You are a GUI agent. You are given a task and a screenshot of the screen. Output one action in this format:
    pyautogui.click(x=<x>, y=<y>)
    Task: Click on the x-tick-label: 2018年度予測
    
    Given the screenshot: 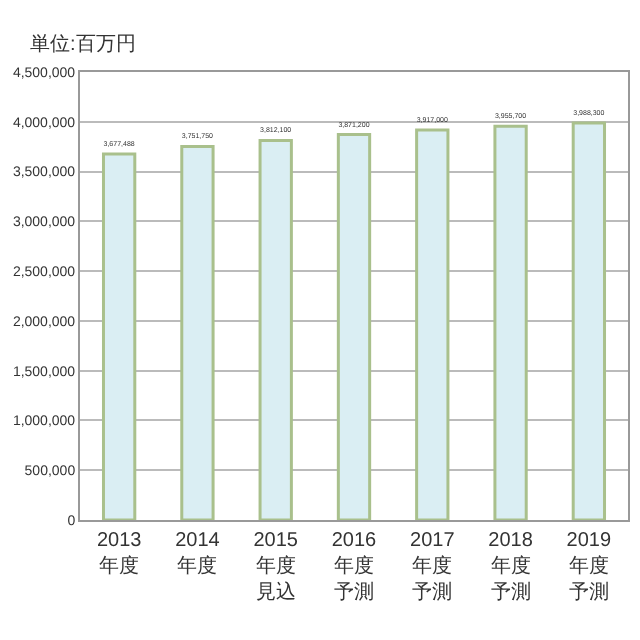 What is the action you would take?
    pyautogui.click(x=511, y=567)
    